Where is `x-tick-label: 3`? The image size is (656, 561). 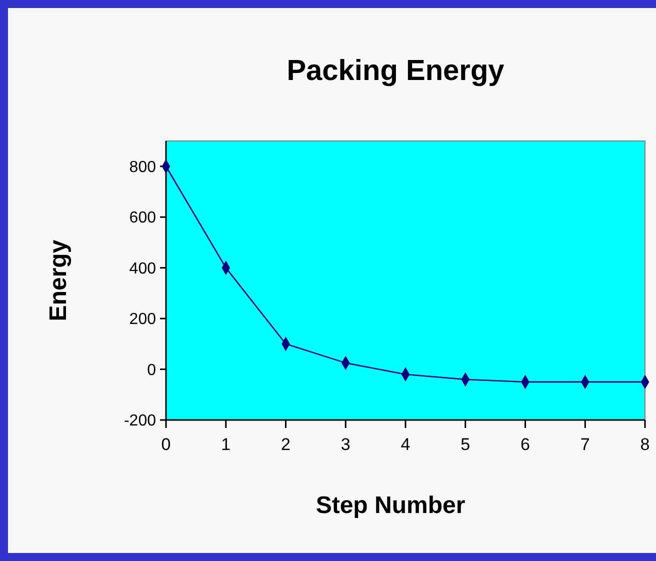
x-tick-label: 3 is located at coordinates (345, 444).